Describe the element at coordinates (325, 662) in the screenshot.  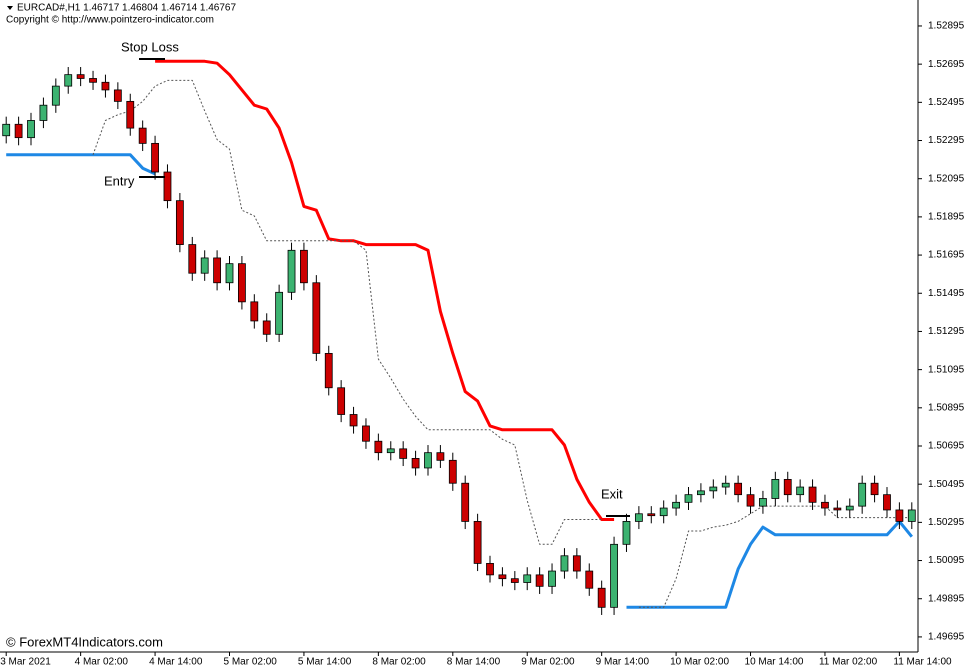
I see `x-tick-label: 5 Mar 14:00` at that location.